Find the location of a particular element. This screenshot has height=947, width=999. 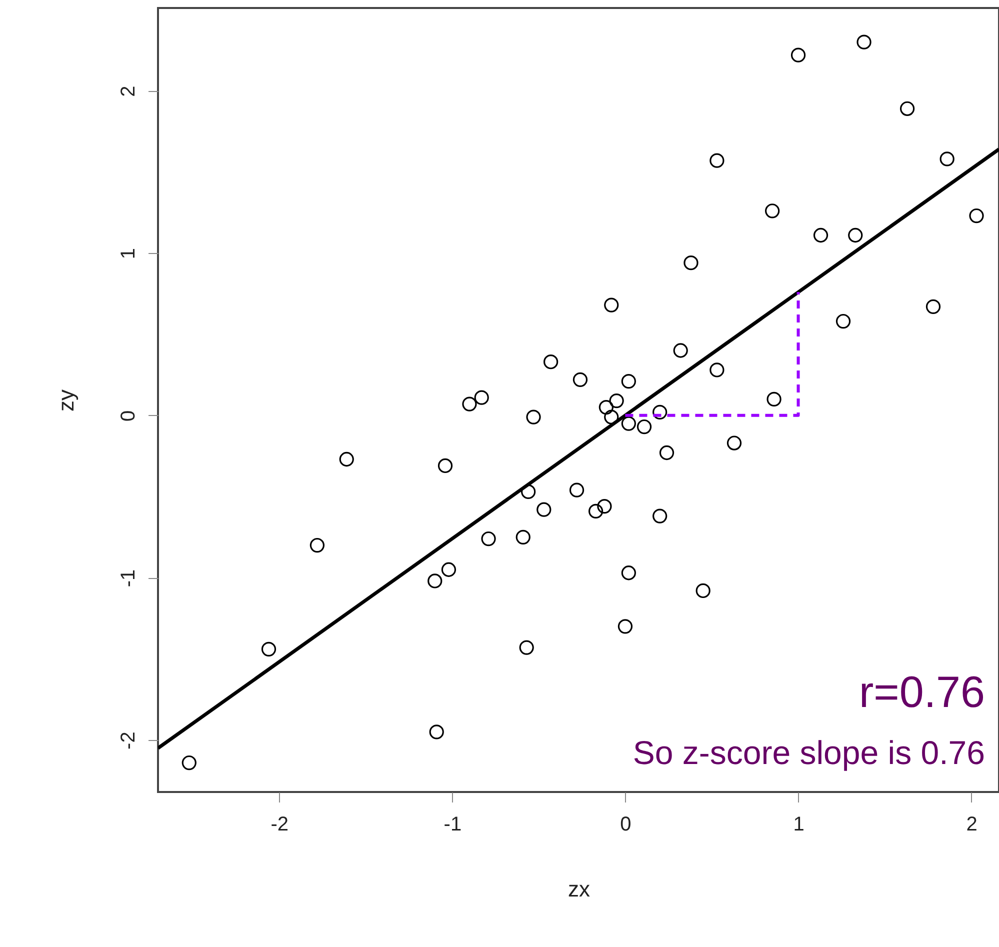

x-tick-label: -2 is located at coordinates (279, 825).